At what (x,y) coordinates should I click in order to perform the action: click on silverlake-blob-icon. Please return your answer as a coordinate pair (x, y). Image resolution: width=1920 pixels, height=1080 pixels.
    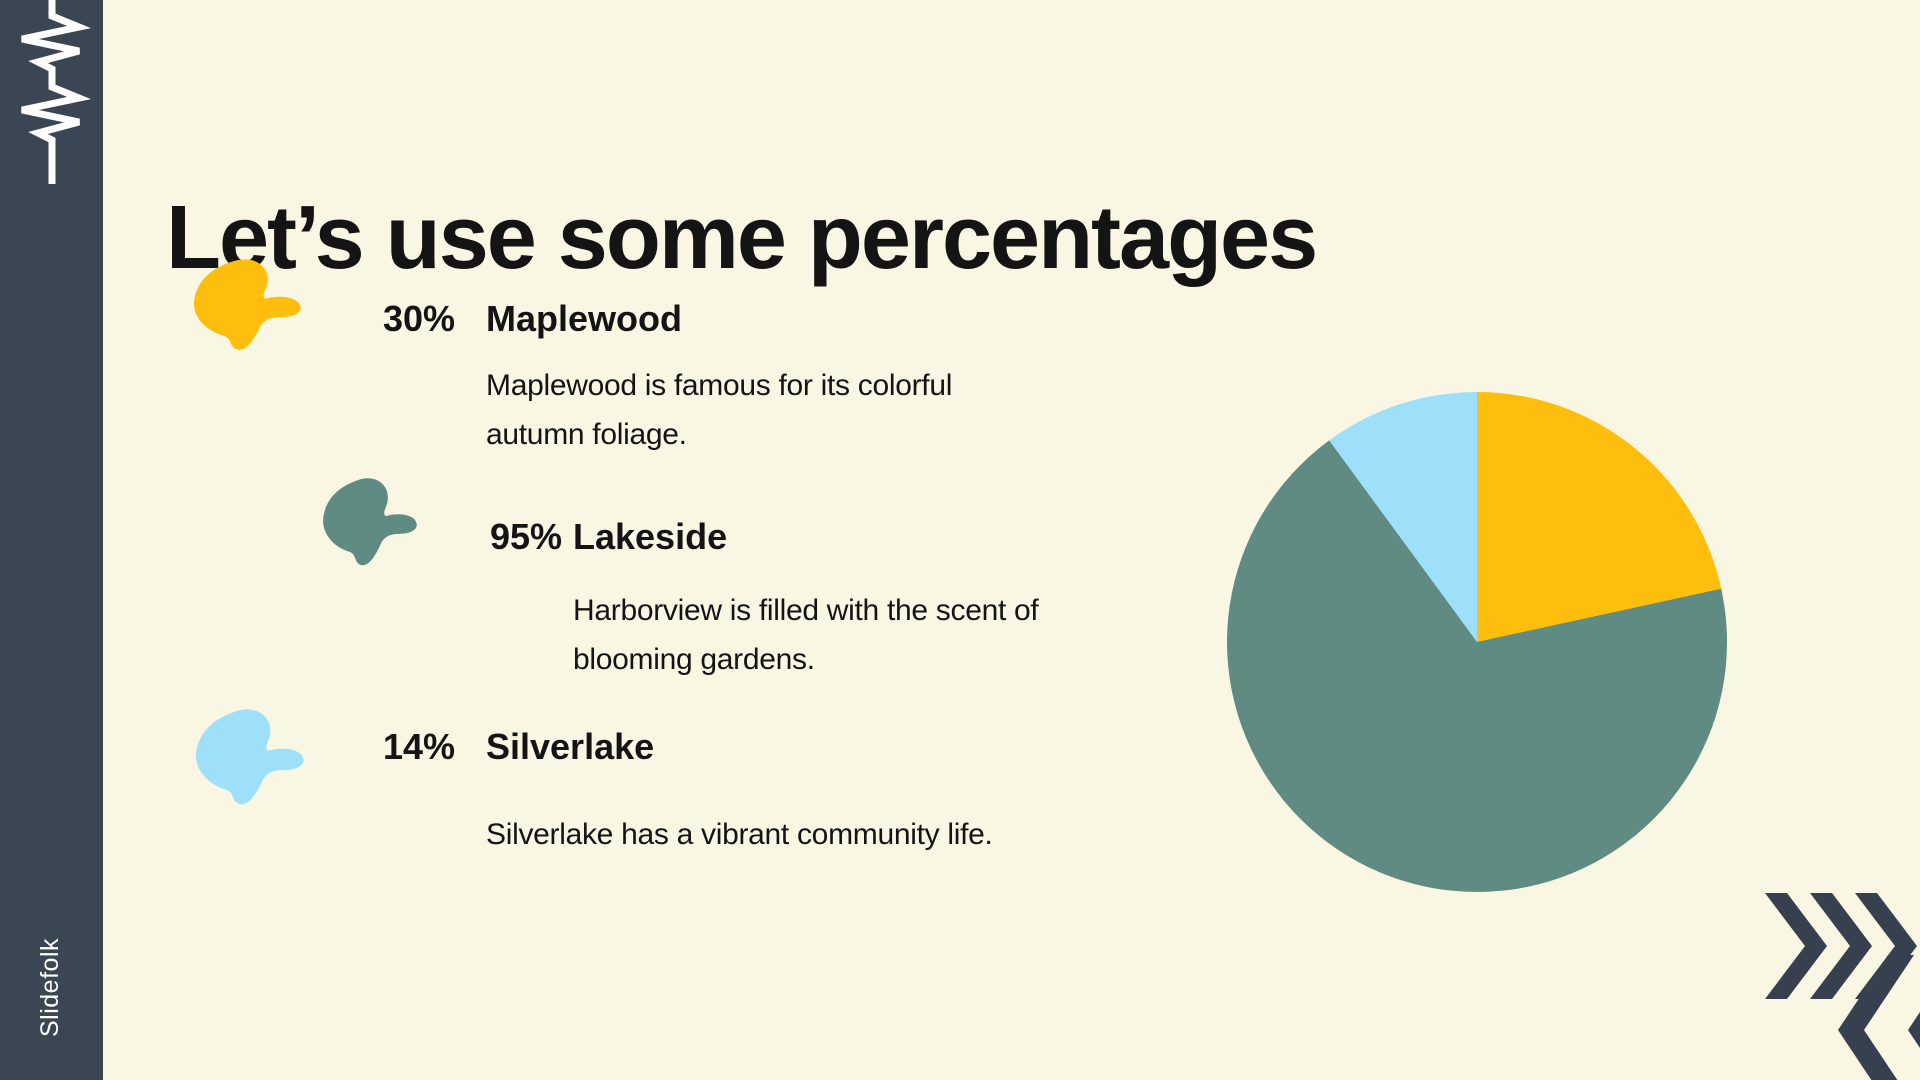
    Looking at the image, I should click on (249, 757).